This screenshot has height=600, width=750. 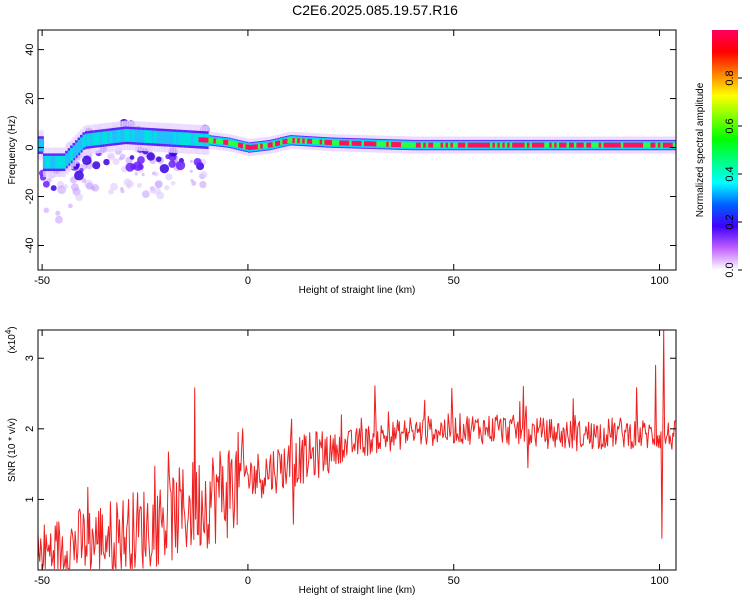 What do you see at coordinates (30, 147) in the screenshot?
I see `spectrogram-y-tick-label: 0` at bounding box center [30, 147].